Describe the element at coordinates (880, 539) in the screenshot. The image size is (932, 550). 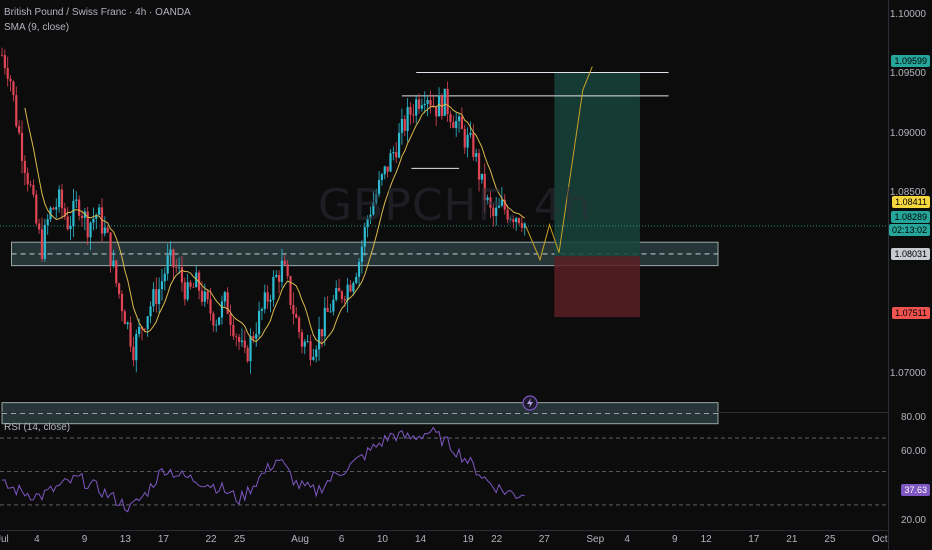
I see `time-tick-22: Oct` at that location.